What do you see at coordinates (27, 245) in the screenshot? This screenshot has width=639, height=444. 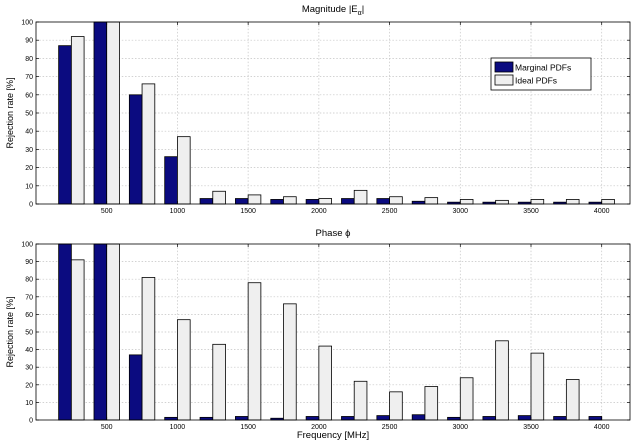 I see `phase-ytick-label: 100` at bounding box center [27, 245].